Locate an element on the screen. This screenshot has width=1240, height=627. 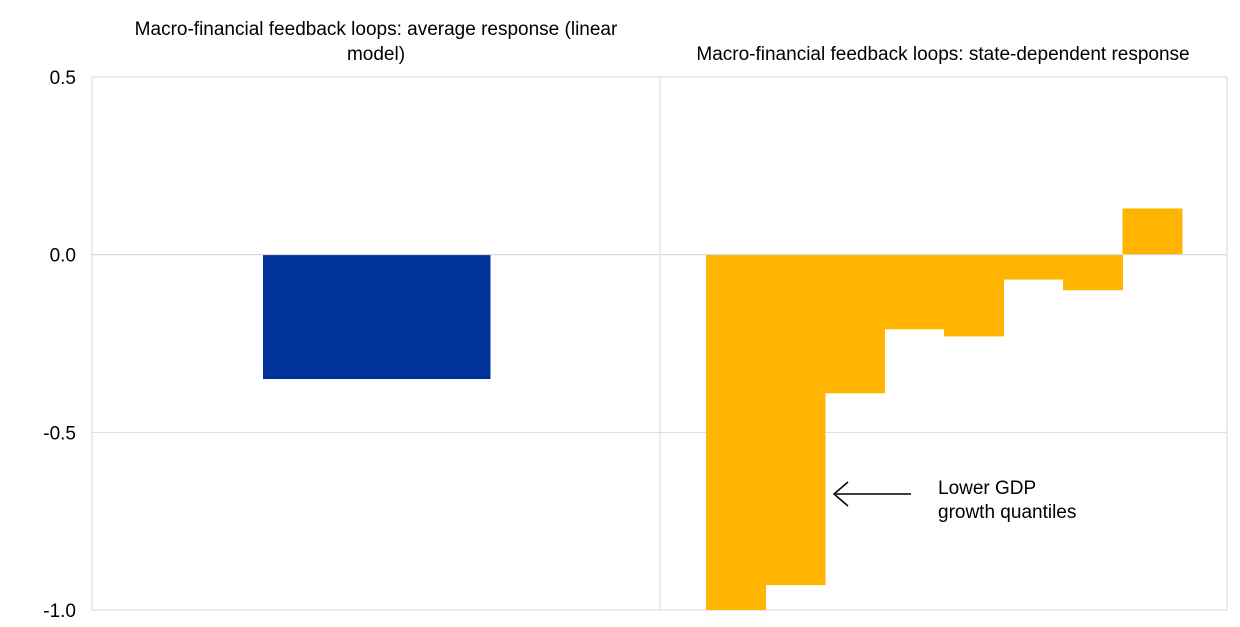
bar-average-response is located at coordinates (377, 317).